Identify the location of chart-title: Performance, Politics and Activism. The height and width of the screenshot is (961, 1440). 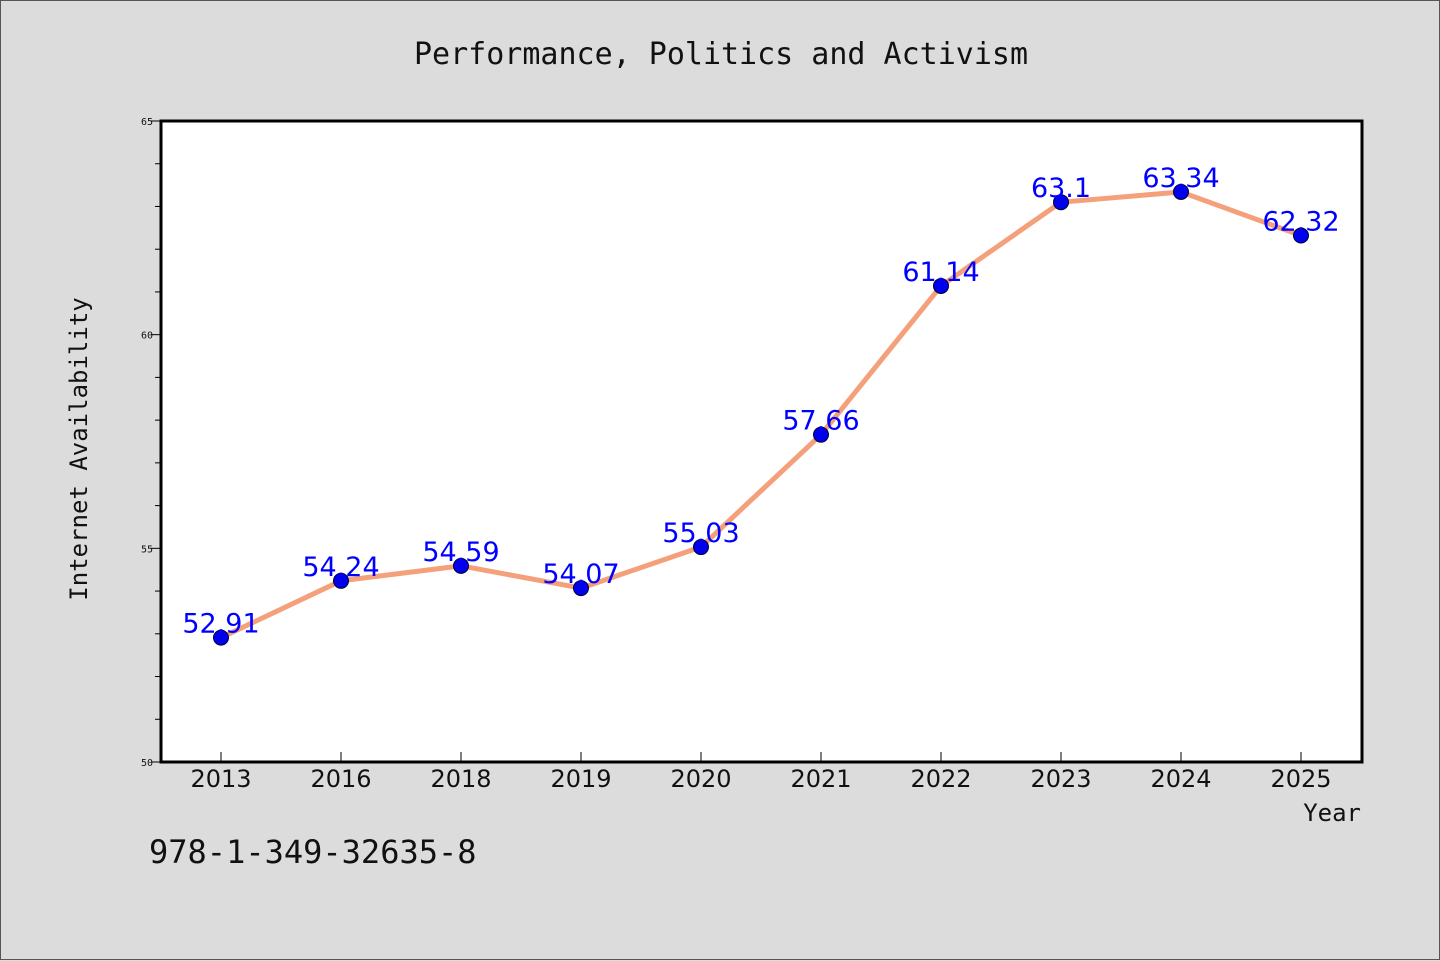
(721, 54).